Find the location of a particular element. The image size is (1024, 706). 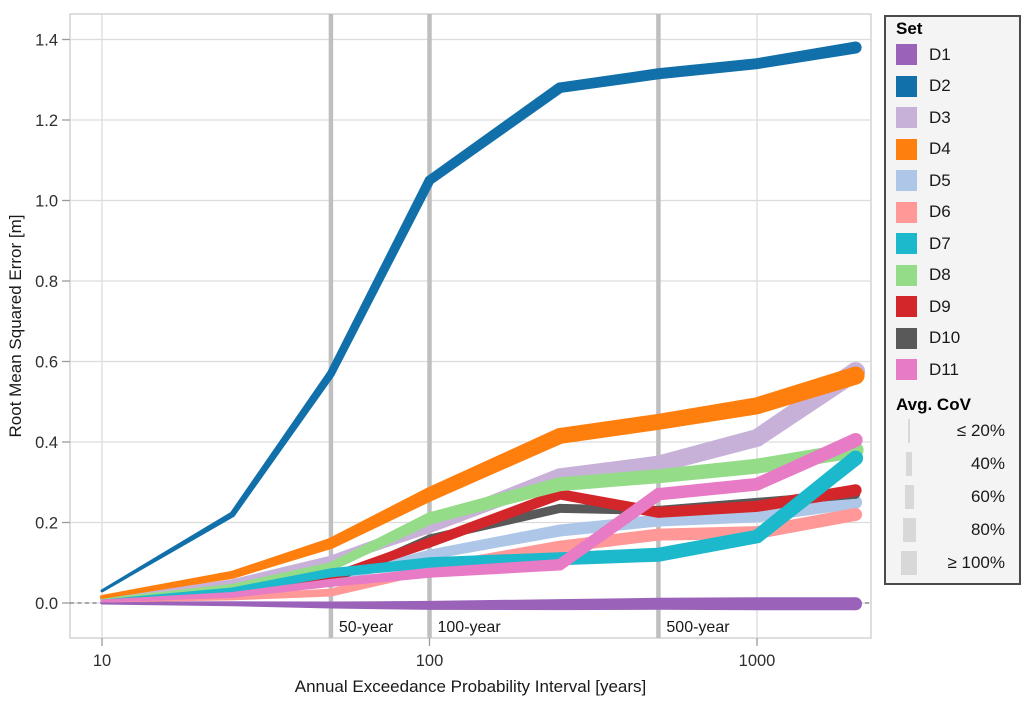

series-d5-end-cap is located at coordinates (856, 502).